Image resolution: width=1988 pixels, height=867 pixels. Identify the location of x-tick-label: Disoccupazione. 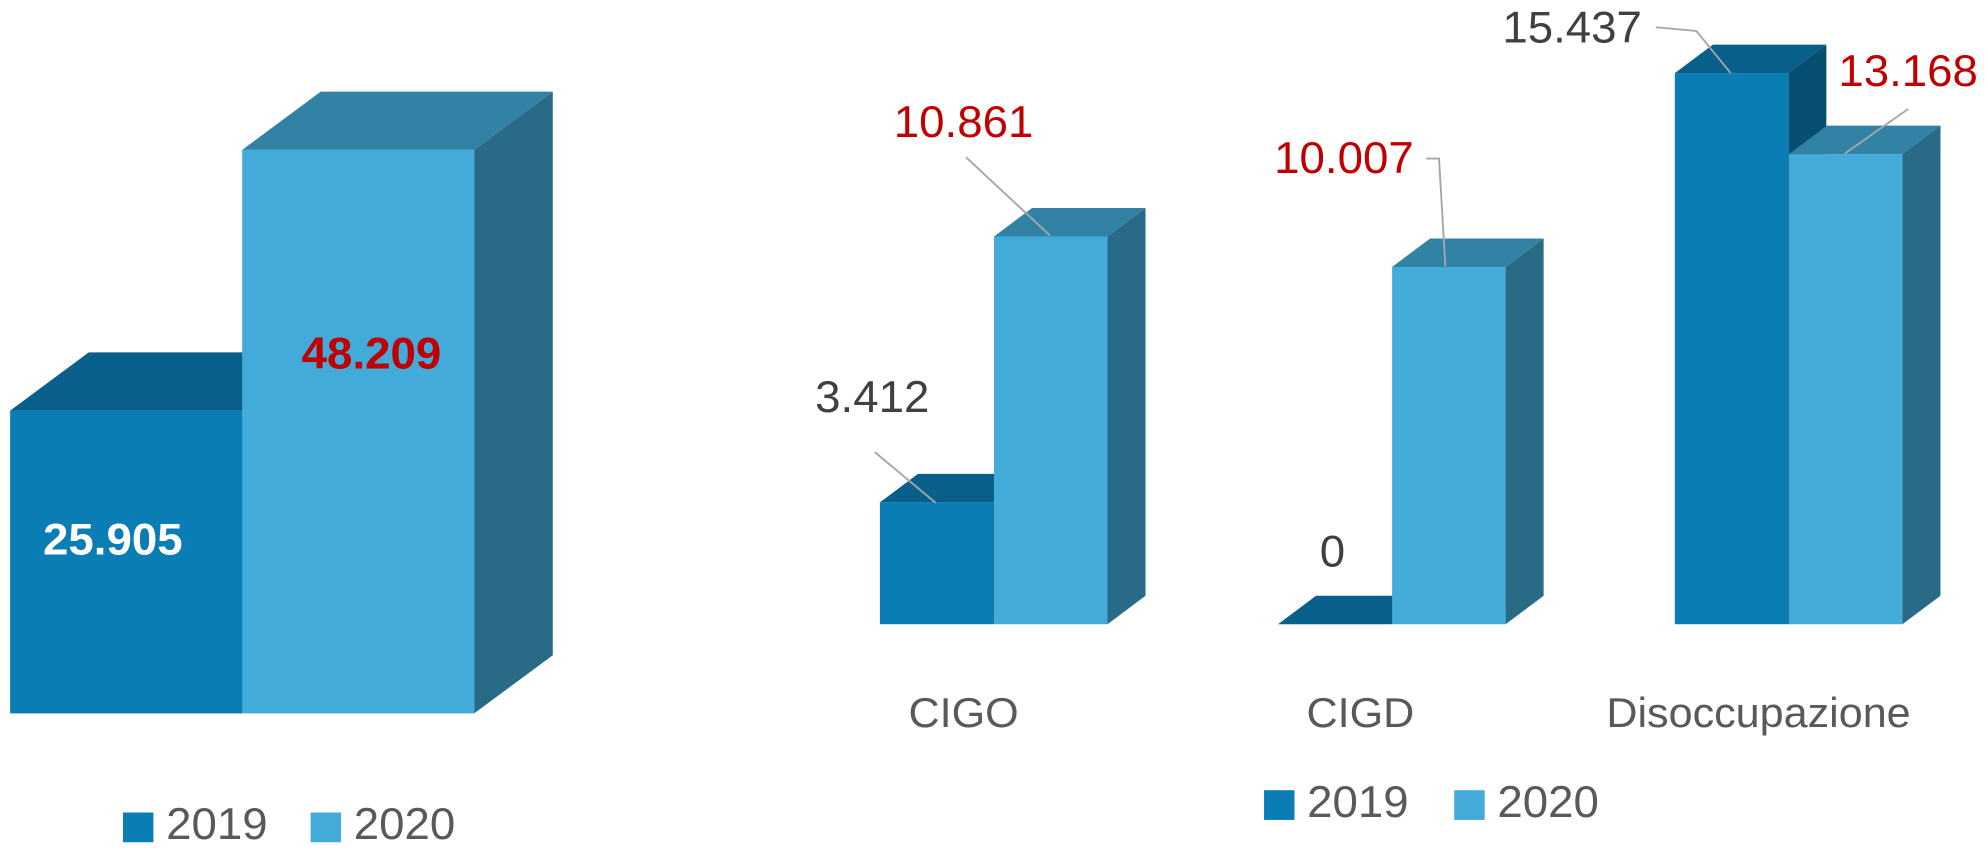
(1758, 712).